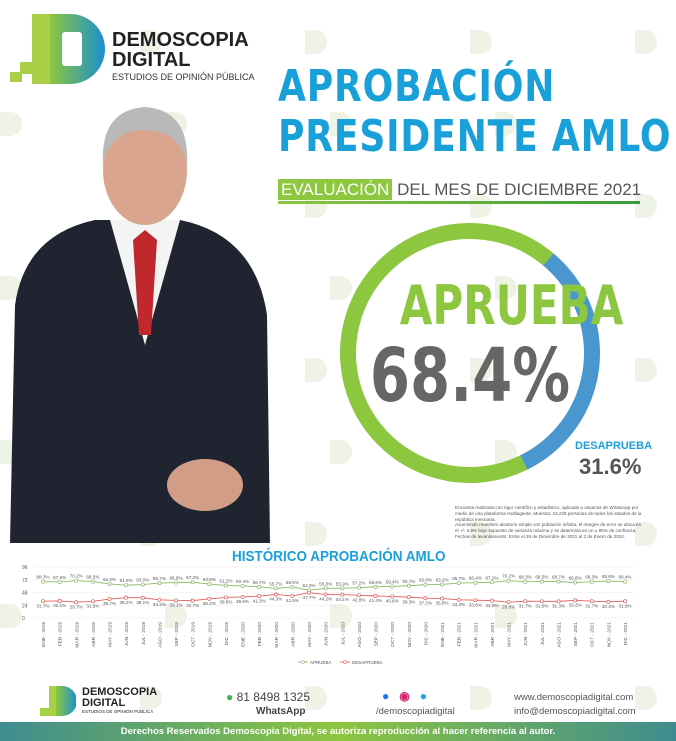 This screenshot has width=676, height=741. I want to click on x-tick-label: ABR - 2020, so click(293, 634).